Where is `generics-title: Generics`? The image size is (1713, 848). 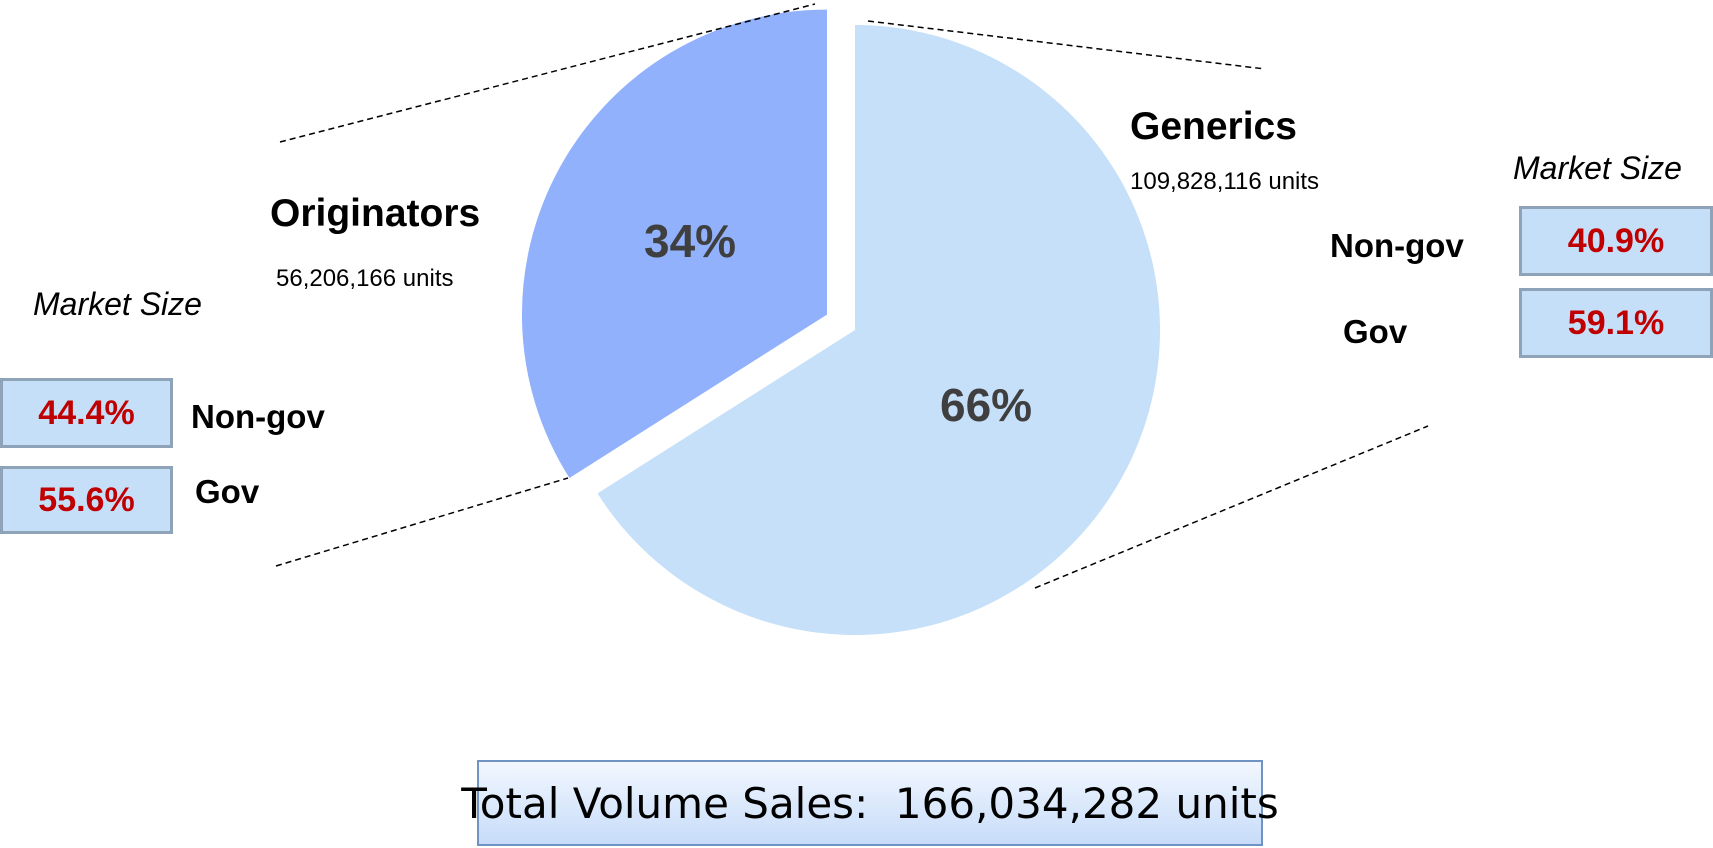 generics-title: Generics is located at coordinates (1213, 126).